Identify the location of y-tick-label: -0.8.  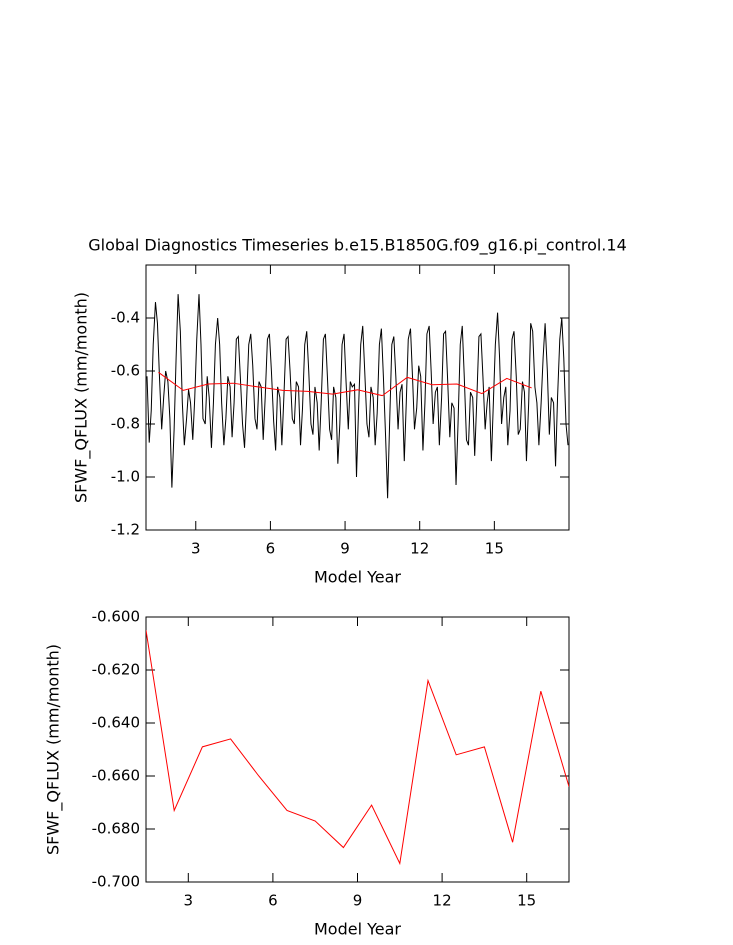
(125, 424).